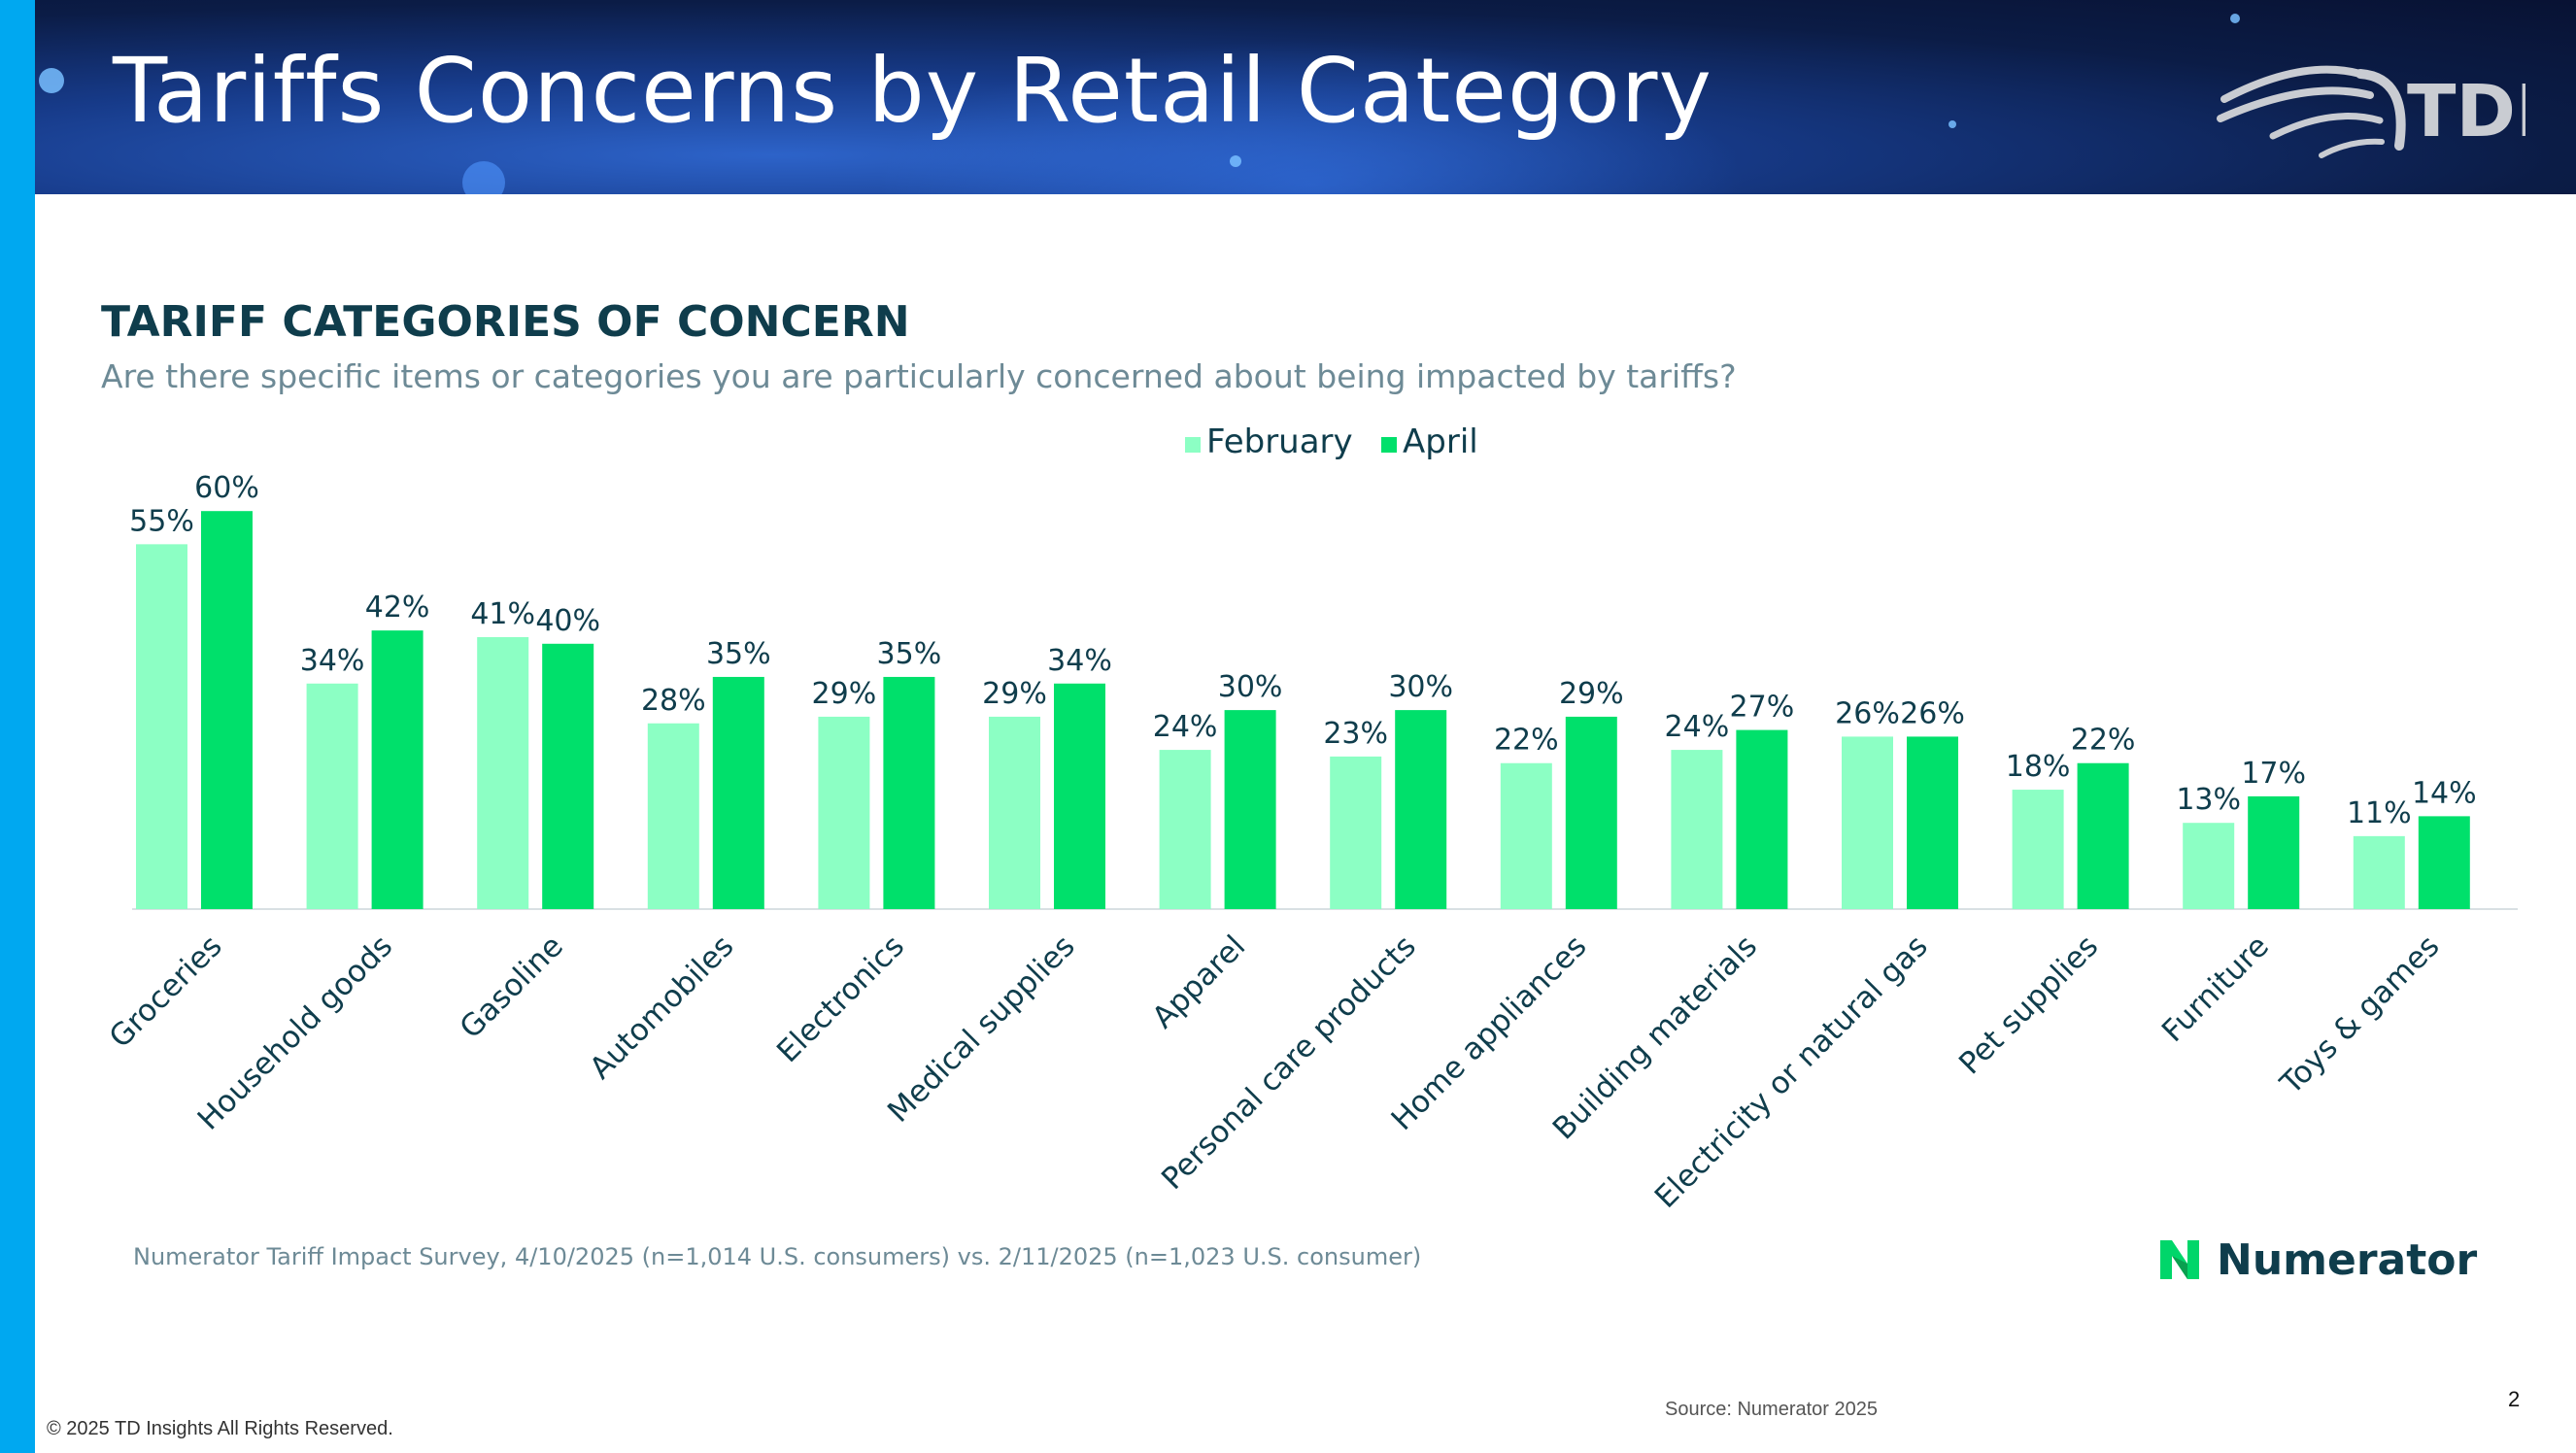 The image size is (2576, 1453). I want to click on numerator-logo-text: Numerator, so click(2347, 1260).